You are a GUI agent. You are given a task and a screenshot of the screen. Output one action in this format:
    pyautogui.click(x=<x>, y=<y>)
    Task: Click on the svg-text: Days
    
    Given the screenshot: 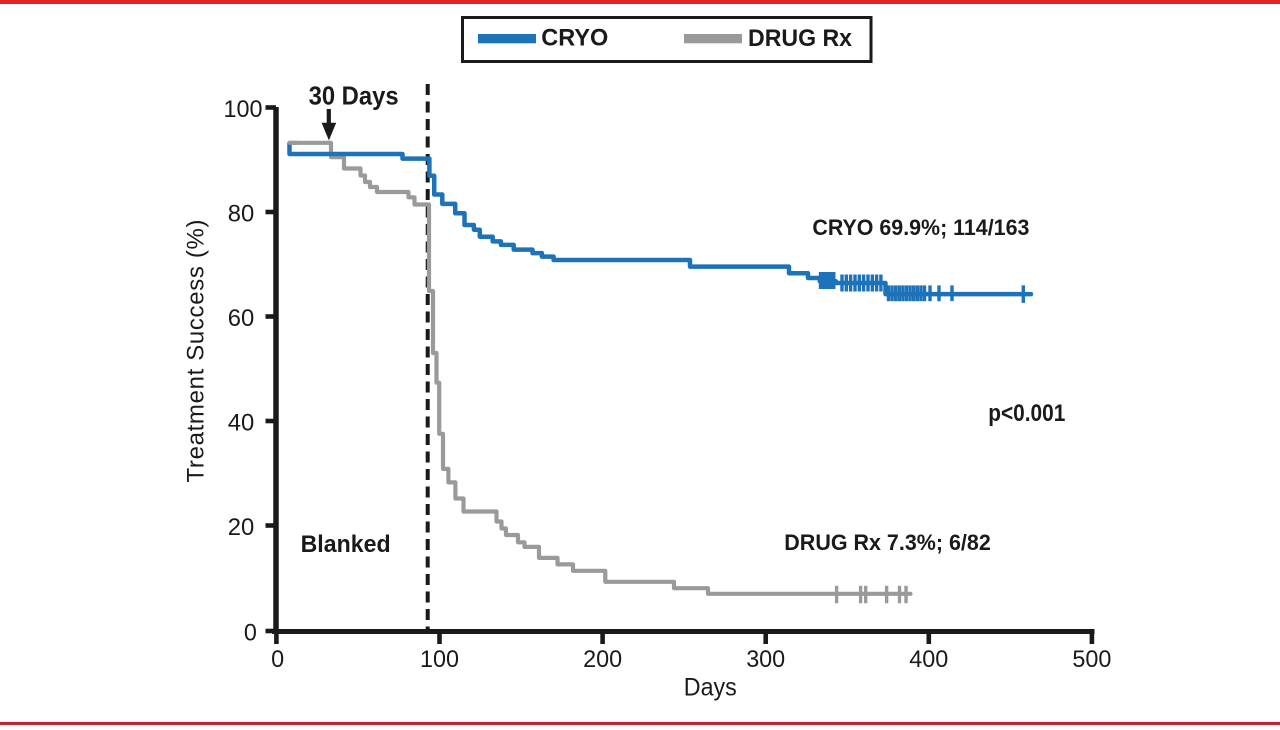 What is the action you would take?
    pyautogui.click(x=710, y=688)
    